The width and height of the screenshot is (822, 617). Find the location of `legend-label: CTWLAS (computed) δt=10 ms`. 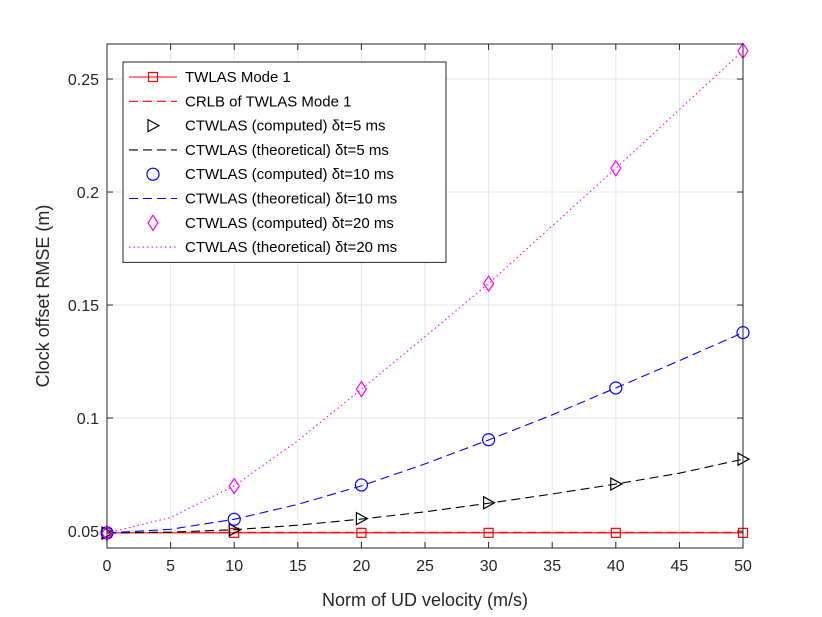

legend-label: CTWLAS (computed) δt=10 ms is located at coordinates (289, 174).